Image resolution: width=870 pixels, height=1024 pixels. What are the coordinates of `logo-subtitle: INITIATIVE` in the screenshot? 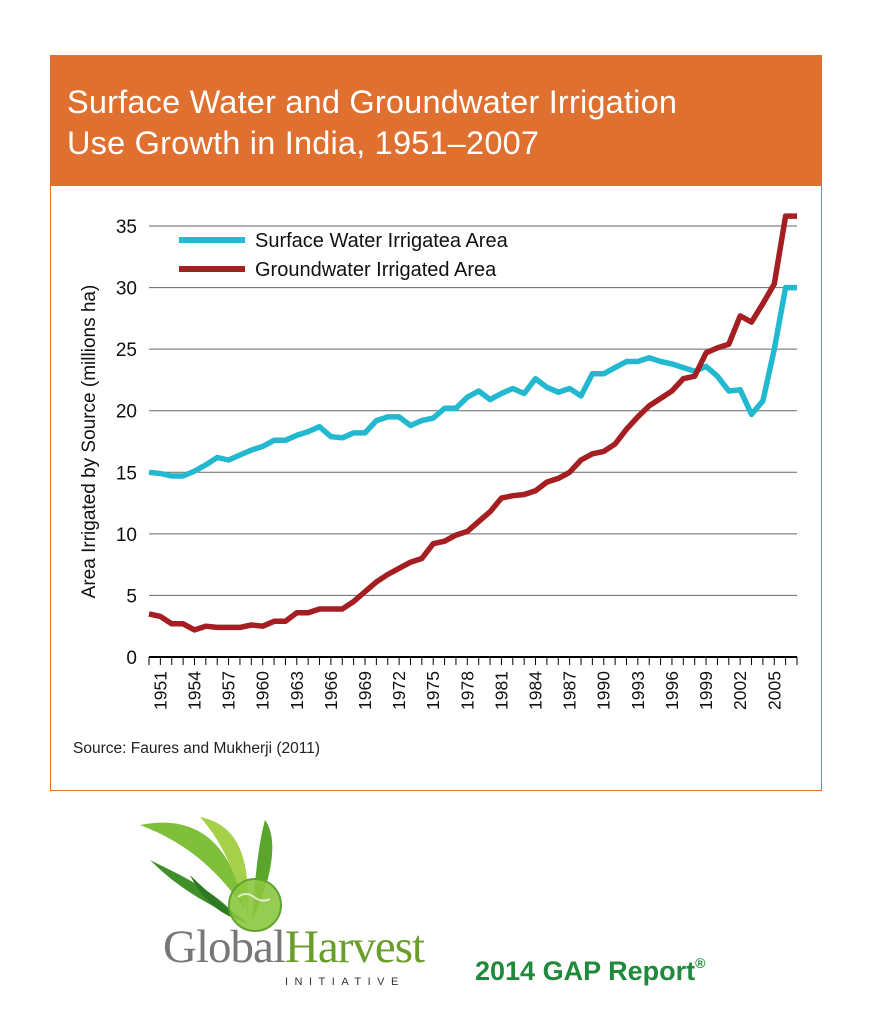 It's located at (345, 982).